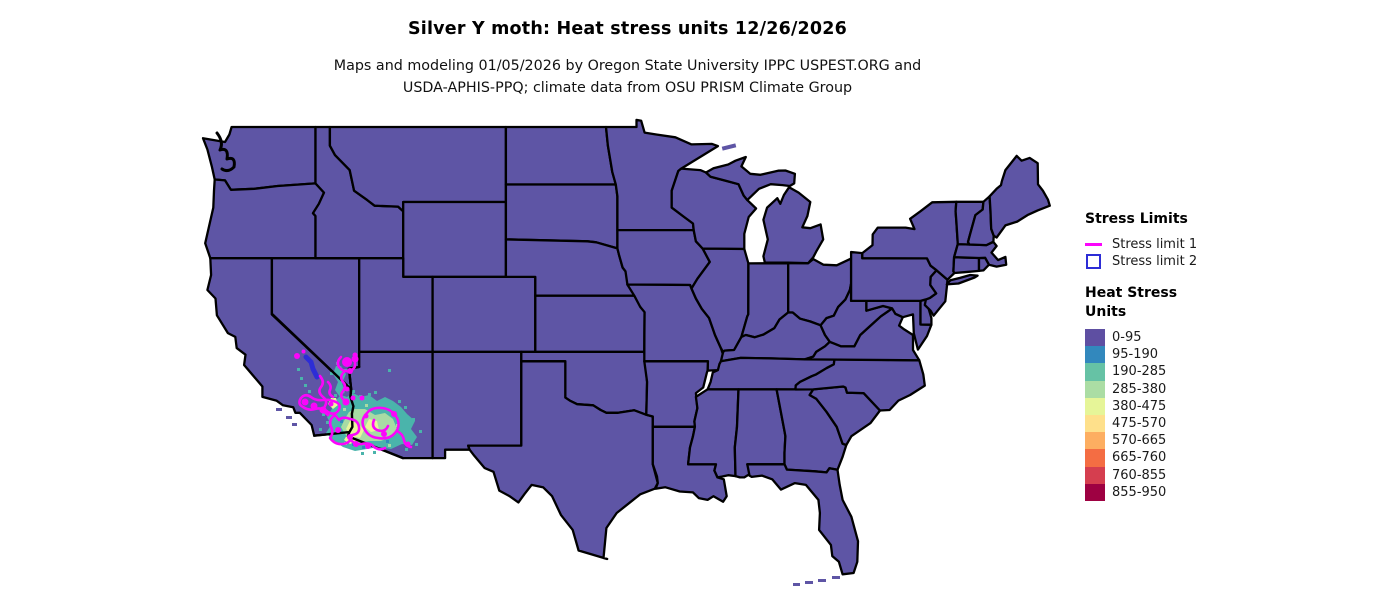  What do you see at coordinates (713, 433) in the screenshot?
I see `state-ms` at bounding box center [713, 433].